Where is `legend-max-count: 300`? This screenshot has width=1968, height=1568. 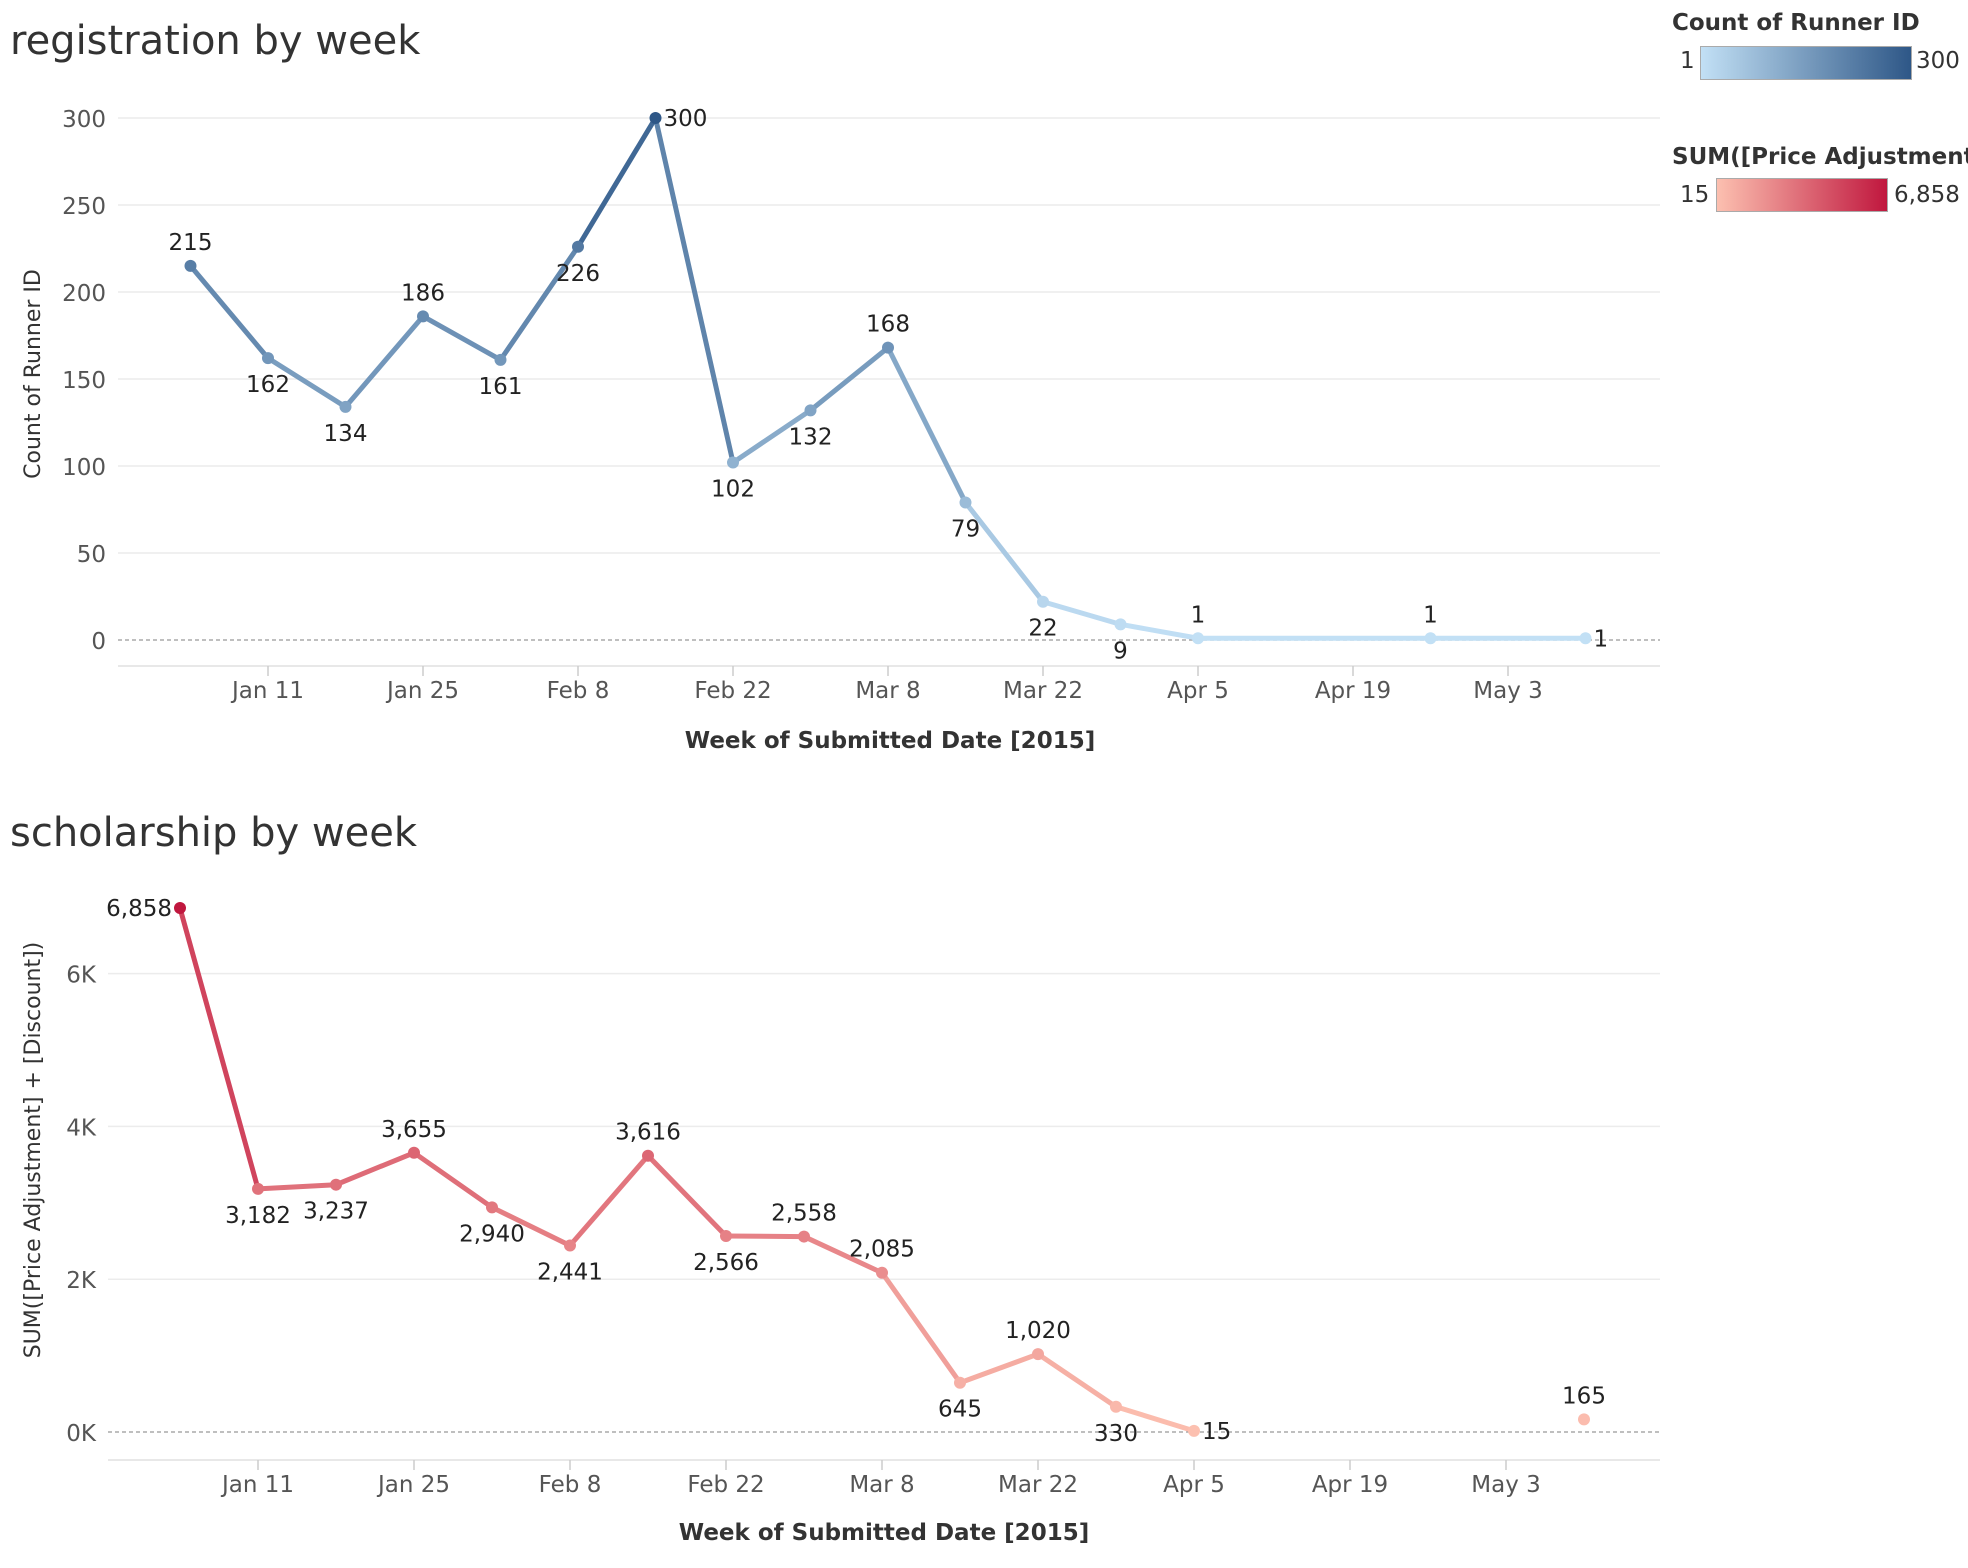
legend-max-count: 300 is located at coordinates (1938, 61).